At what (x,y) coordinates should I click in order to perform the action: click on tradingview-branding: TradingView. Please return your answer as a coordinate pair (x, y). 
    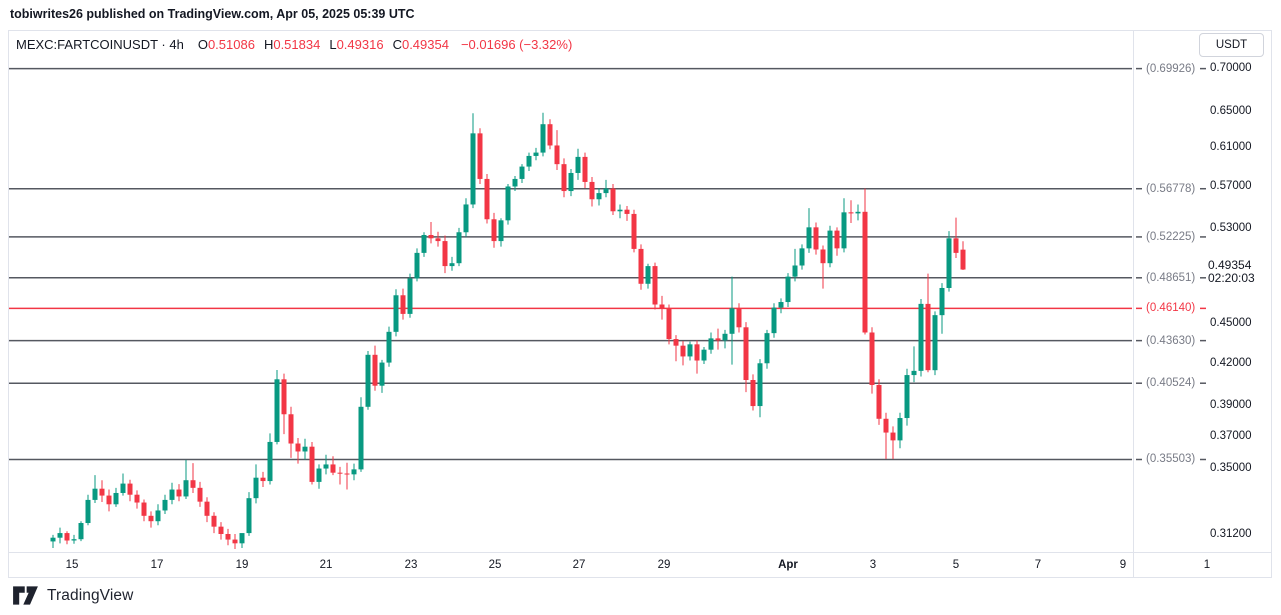
    Looking at the image, I should click on (72, 595).